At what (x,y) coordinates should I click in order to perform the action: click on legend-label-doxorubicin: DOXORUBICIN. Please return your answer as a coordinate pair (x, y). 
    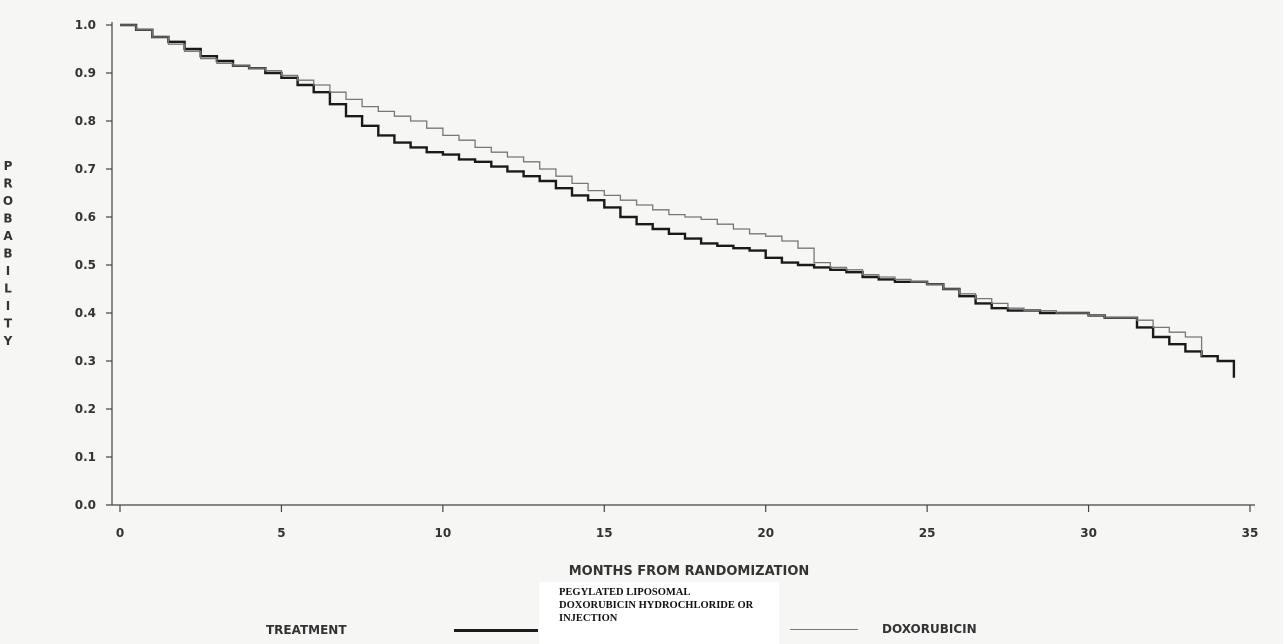
    Looking at the image, I should click on (929, 629).